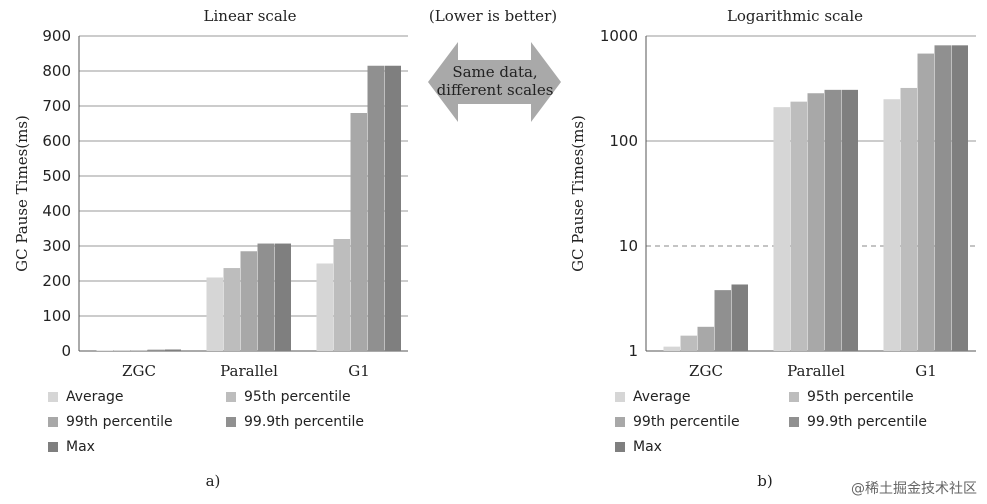  What do you see at coordinates (628, 246) in the screenshot?
I see `y-tick-label: 10` at bounding box center [628, 246].